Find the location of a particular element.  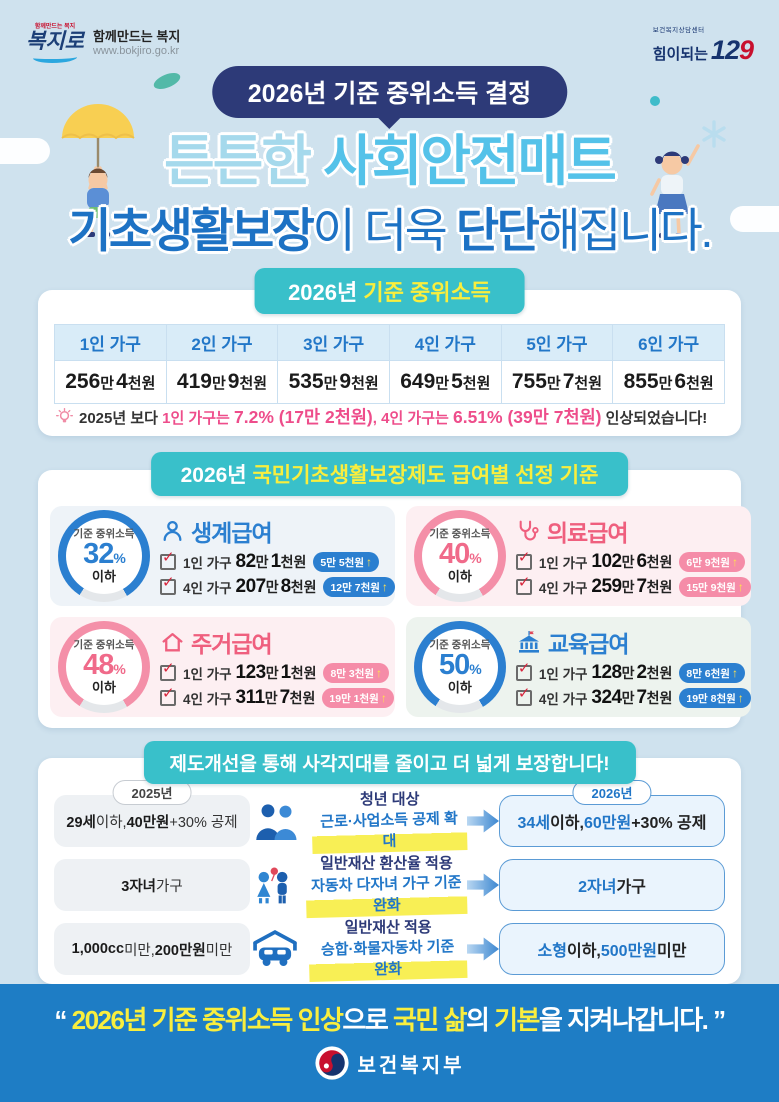

bokjiro-logo: 함께만드는 복지 복지로 함께만드는 복지 www.bokjiro.go.kr is located at coordinates (103, 43).